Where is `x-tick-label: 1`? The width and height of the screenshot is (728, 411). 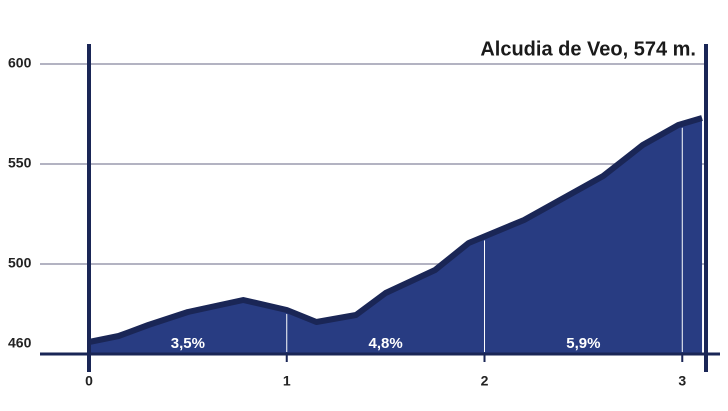
x-tick-label: 1 is located at coordinates (287, 381).